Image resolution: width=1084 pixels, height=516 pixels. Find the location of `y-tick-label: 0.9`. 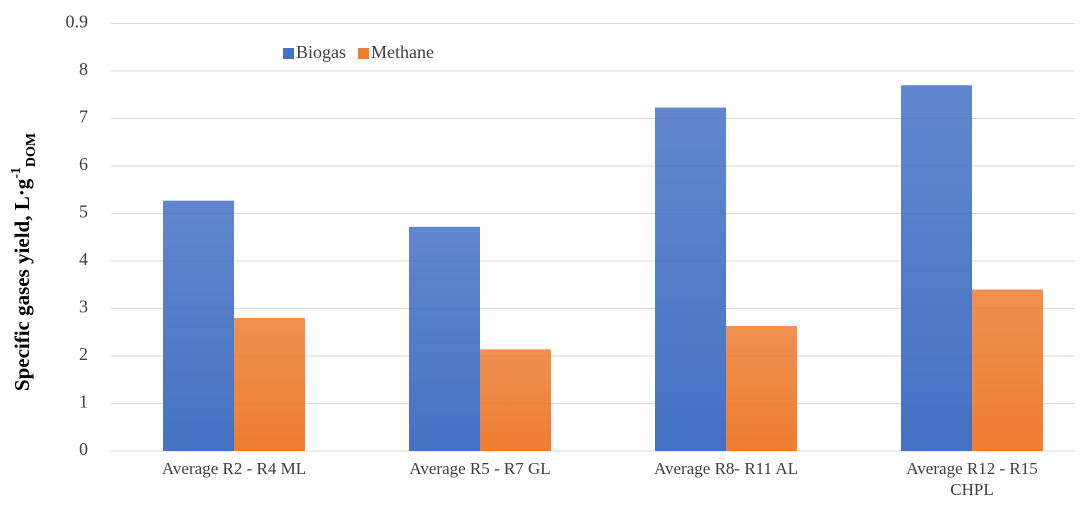

y-tick-label: 0.9 is located at coordinates (77, 22).